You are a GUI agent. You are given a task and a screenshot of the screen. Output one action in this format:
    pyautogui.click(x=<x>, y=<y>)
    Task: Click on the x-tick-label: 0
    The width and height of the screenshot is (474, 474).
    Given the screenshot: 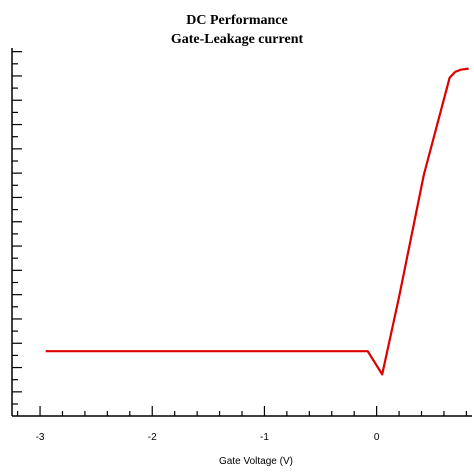 What is the action you would take?
    pyautogui.click(x=377, y=437)
    